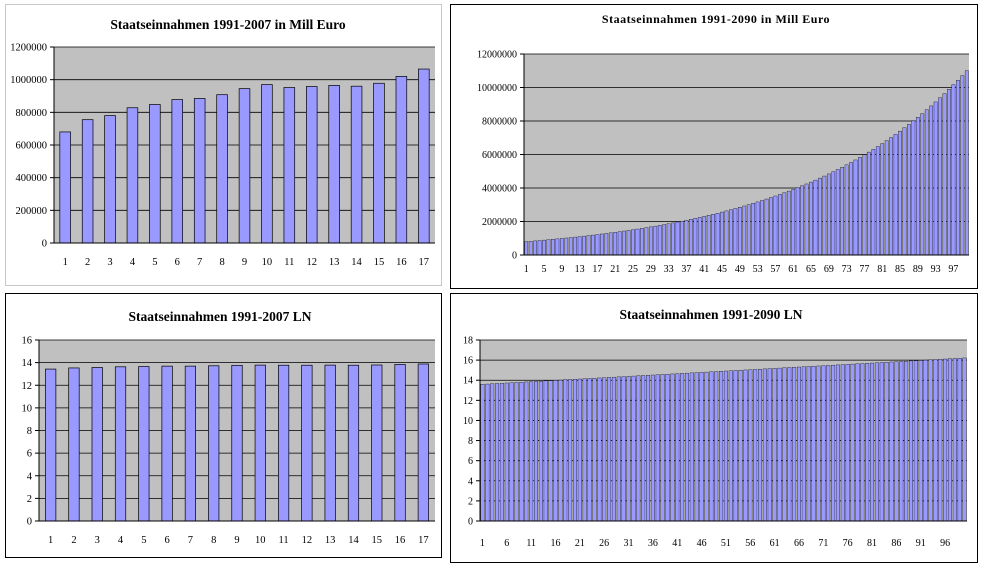  What do you see at coordinates (799, 543) in the screenshot?
I see `x-tick-label: 66` at bounding box center [799, 543].